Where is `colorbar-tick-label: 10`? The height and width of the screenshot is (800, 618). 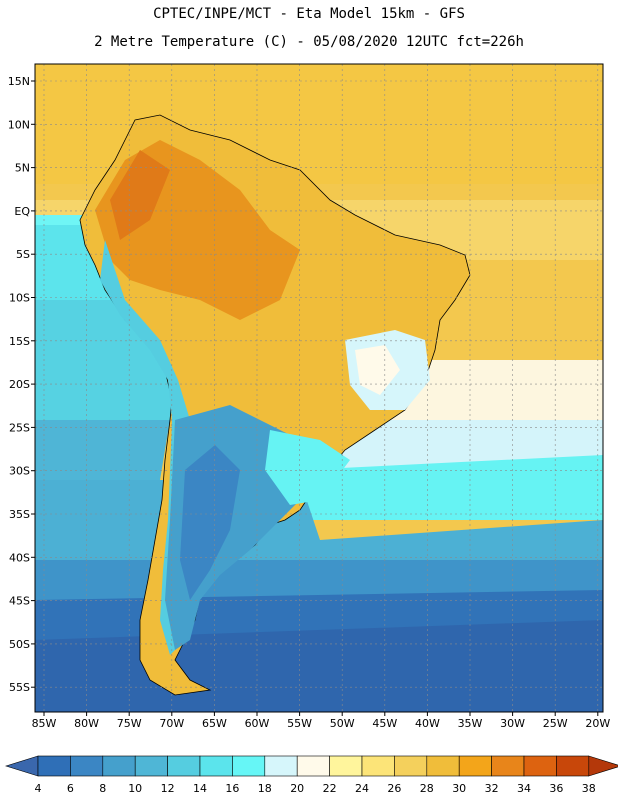 colorbar-tick-label: 10 is located at coordinates (135, 788).